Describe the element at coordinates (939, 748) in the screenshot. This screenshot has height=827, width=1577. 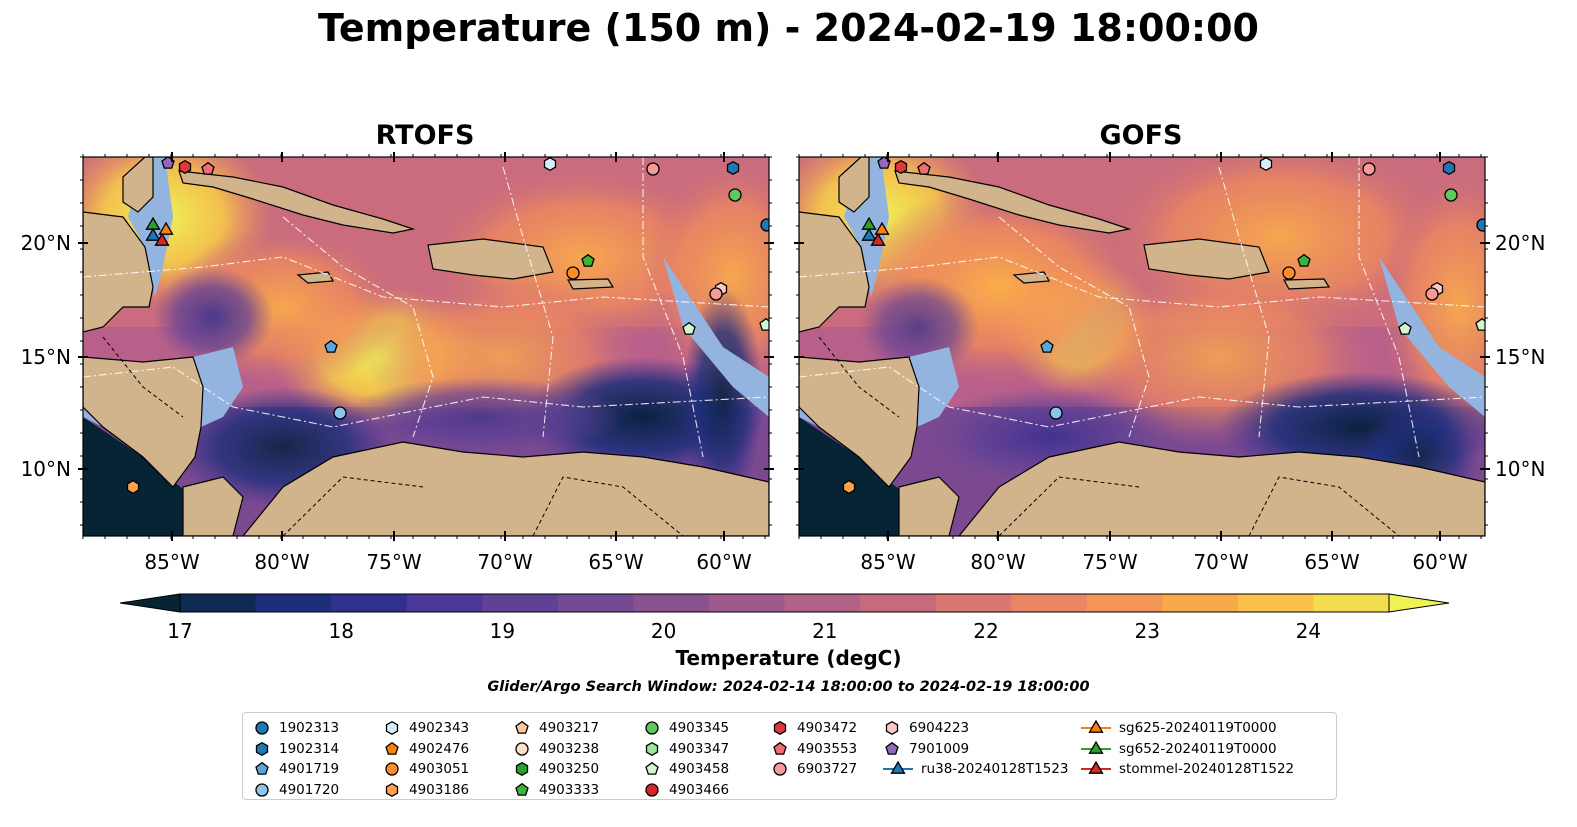
I see `legend-label: 7901009` at that location.